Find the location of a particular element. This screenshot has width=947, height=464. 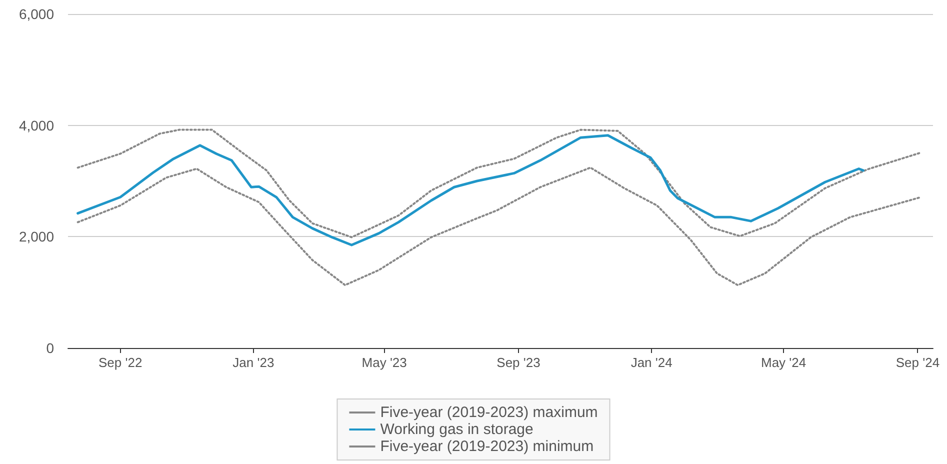

x-tick-label: Sep '24 is located at coordinates (918, 362).